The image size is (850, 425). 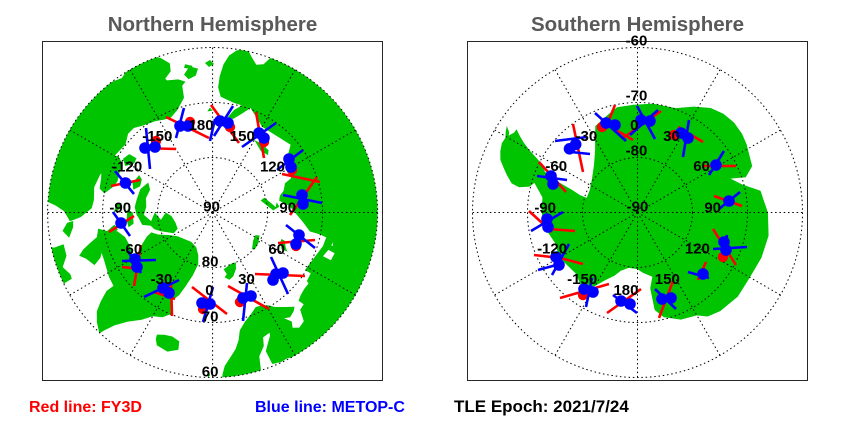 What do you see at coordinates (85, 407) in the screenshot?
I see `svg-text: Red line: FY3D` at bounding box center [85, 407].